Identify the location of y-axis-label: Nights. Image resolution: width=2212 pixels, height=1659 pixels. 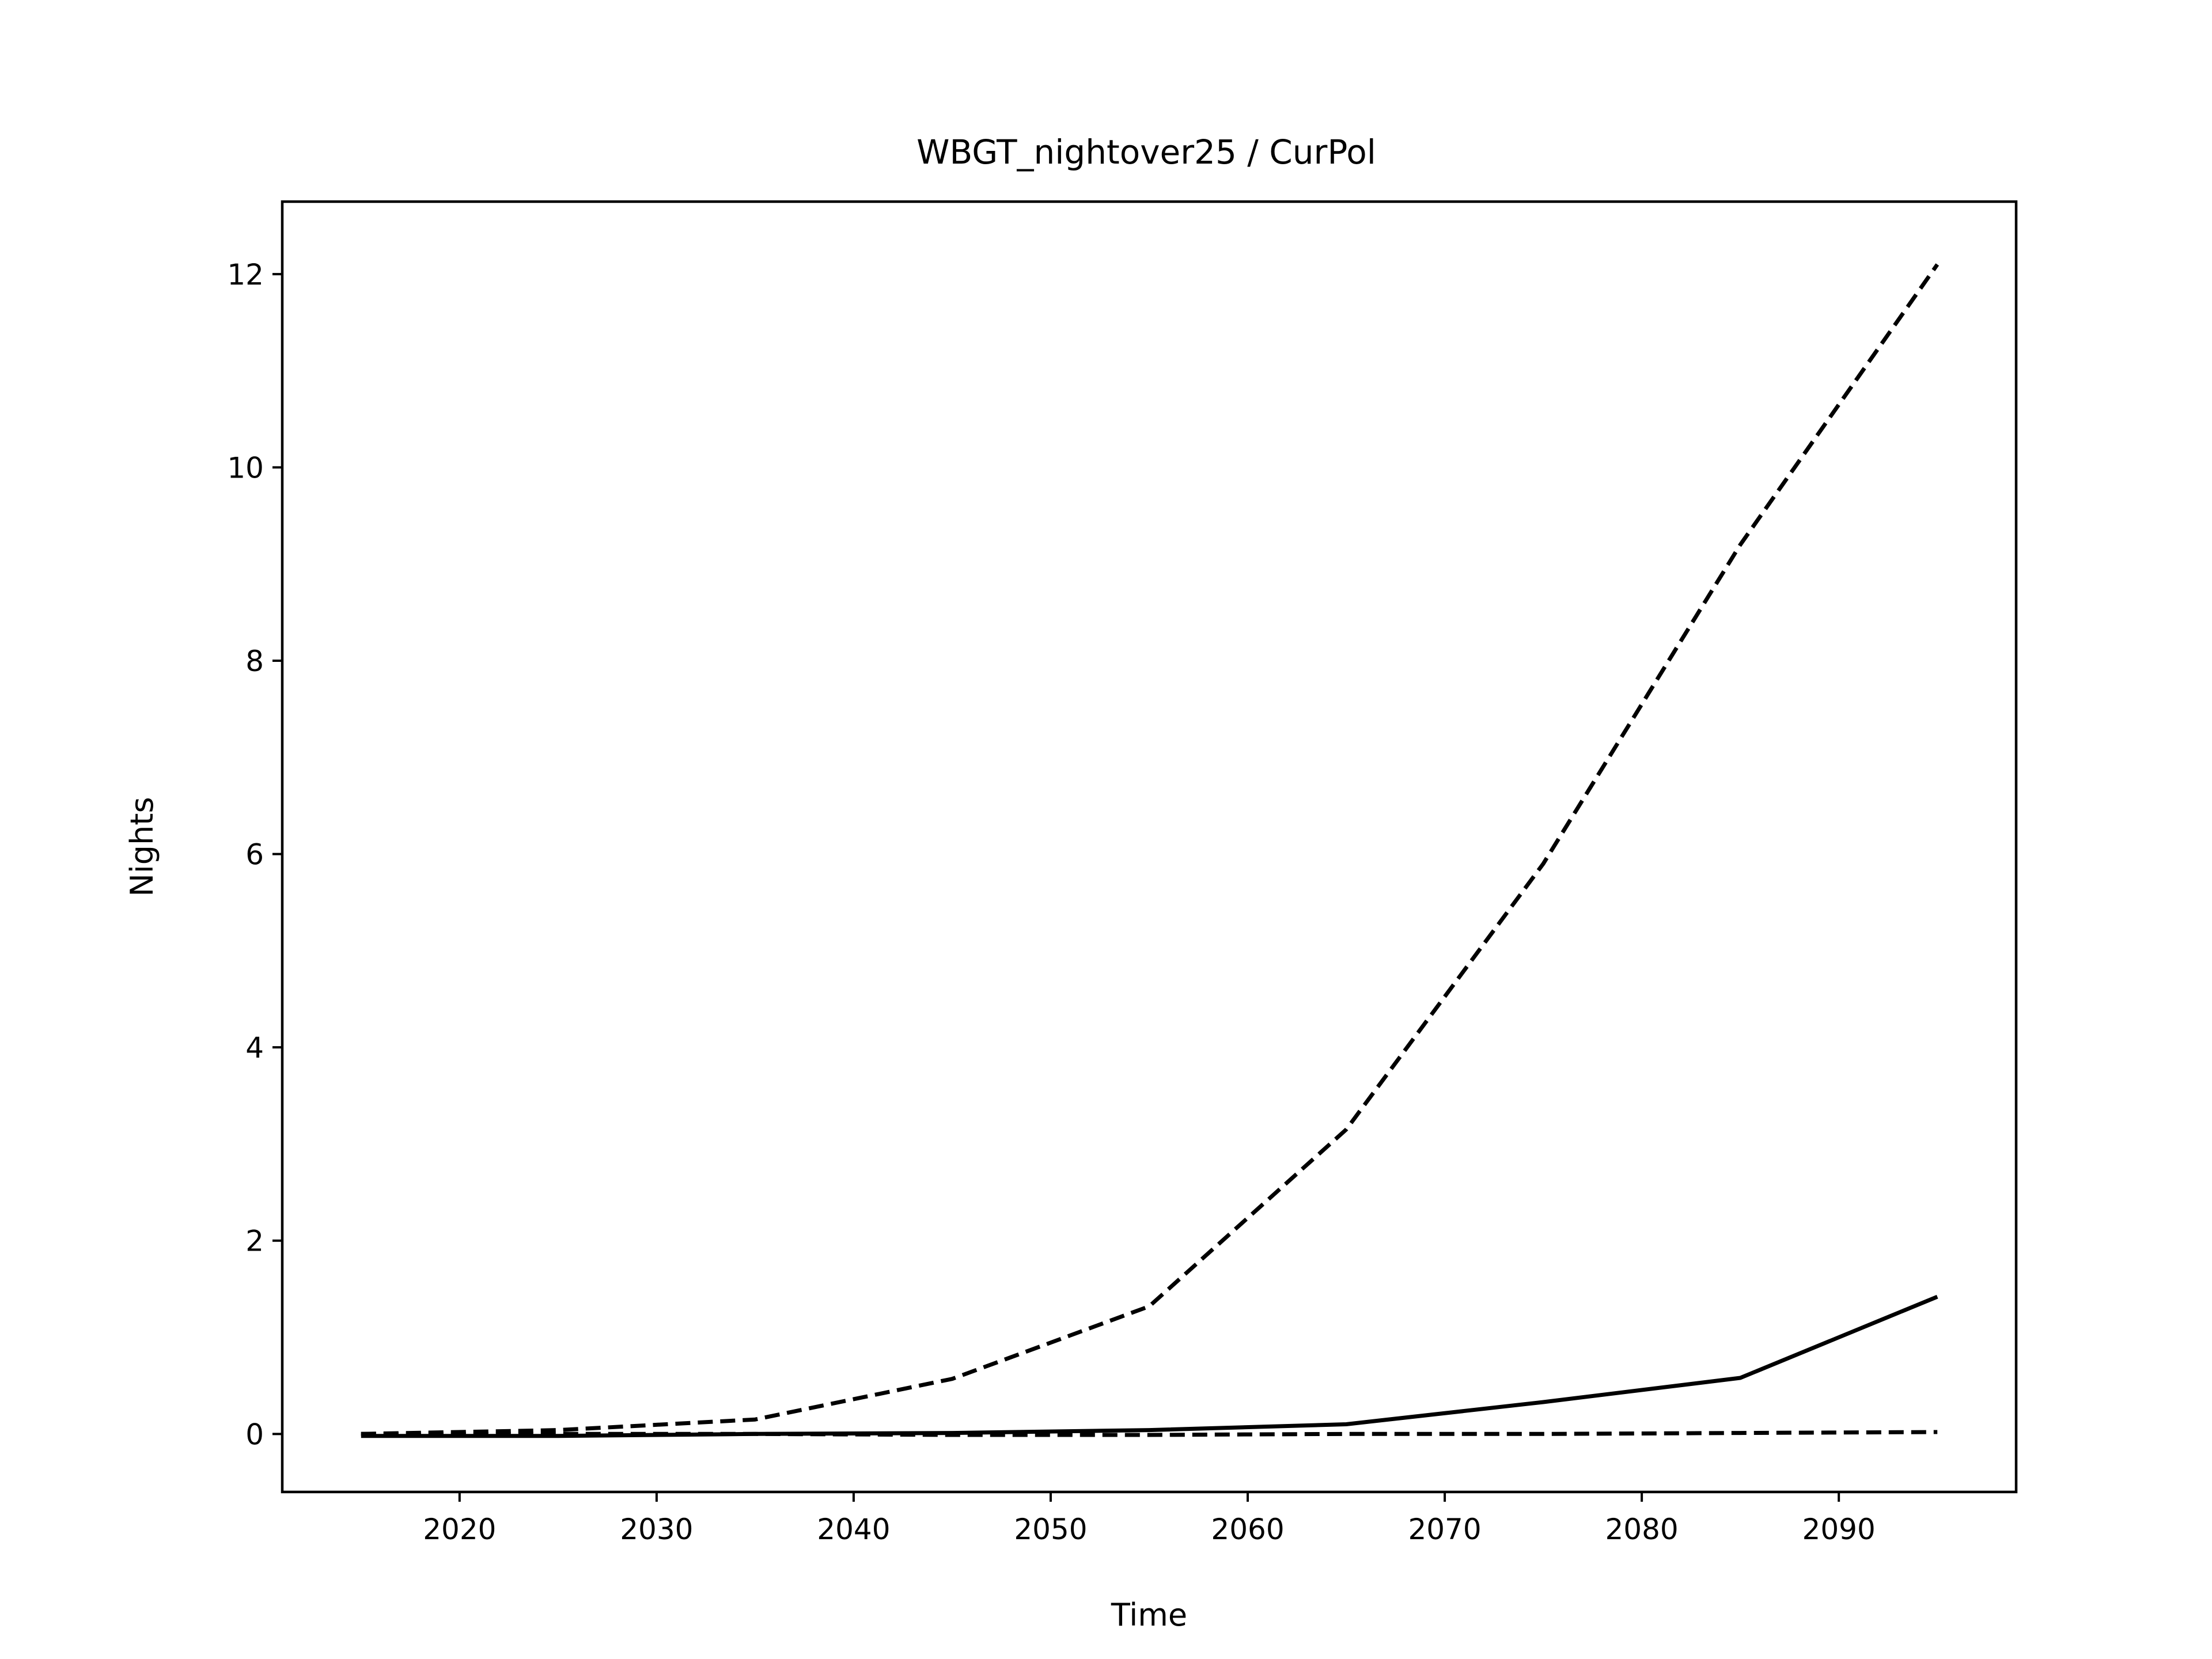
(142, 846).